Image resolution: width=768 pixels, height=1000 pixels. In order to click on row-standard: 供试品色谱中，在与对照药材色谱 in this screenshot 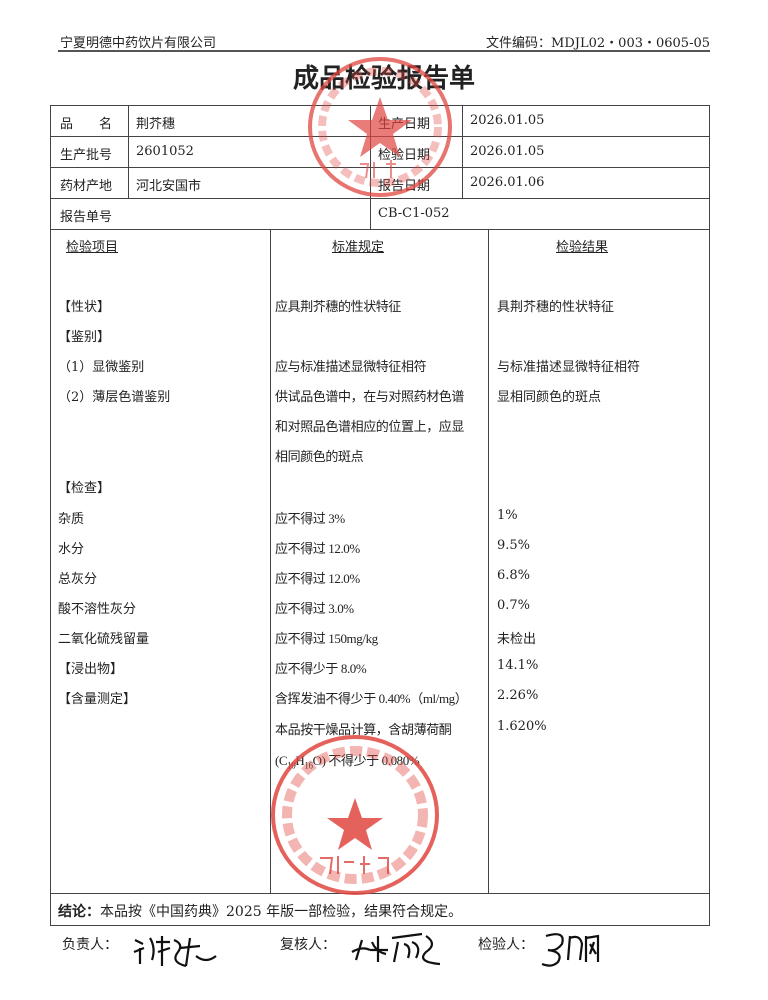, I will do `click(370, 396)`.